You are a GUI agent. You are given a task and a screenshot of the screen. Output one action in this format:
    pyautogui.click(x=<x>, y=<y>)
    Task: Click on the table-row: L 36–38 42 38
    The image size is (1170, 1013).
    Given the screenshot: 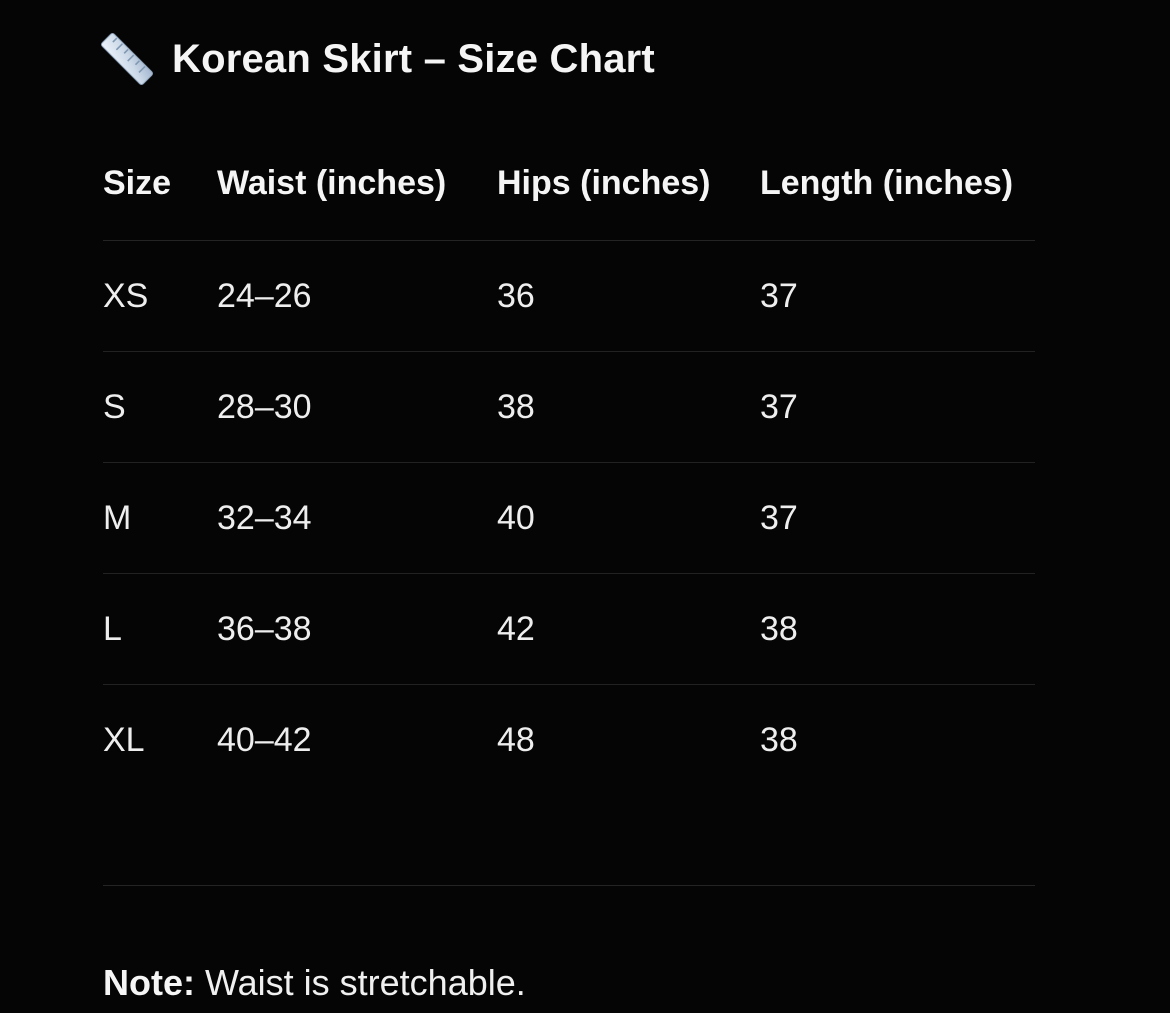 What is the action you would take?
    pyautogui.click(x=569, y=629)
    